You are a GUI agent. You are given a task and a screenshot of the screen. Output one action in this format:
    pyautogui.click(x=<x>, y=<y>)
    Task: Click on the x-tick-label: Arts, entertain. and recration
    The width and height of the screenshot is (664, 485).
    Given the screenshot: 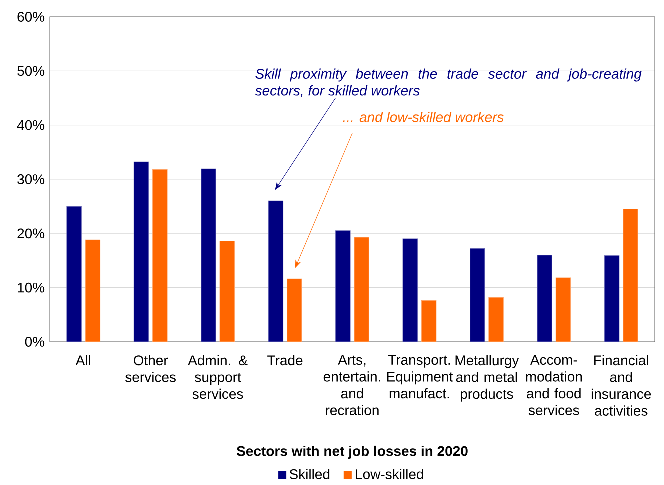 What is the action you would take?
    pyautogui.click(x=352, y=385)
    